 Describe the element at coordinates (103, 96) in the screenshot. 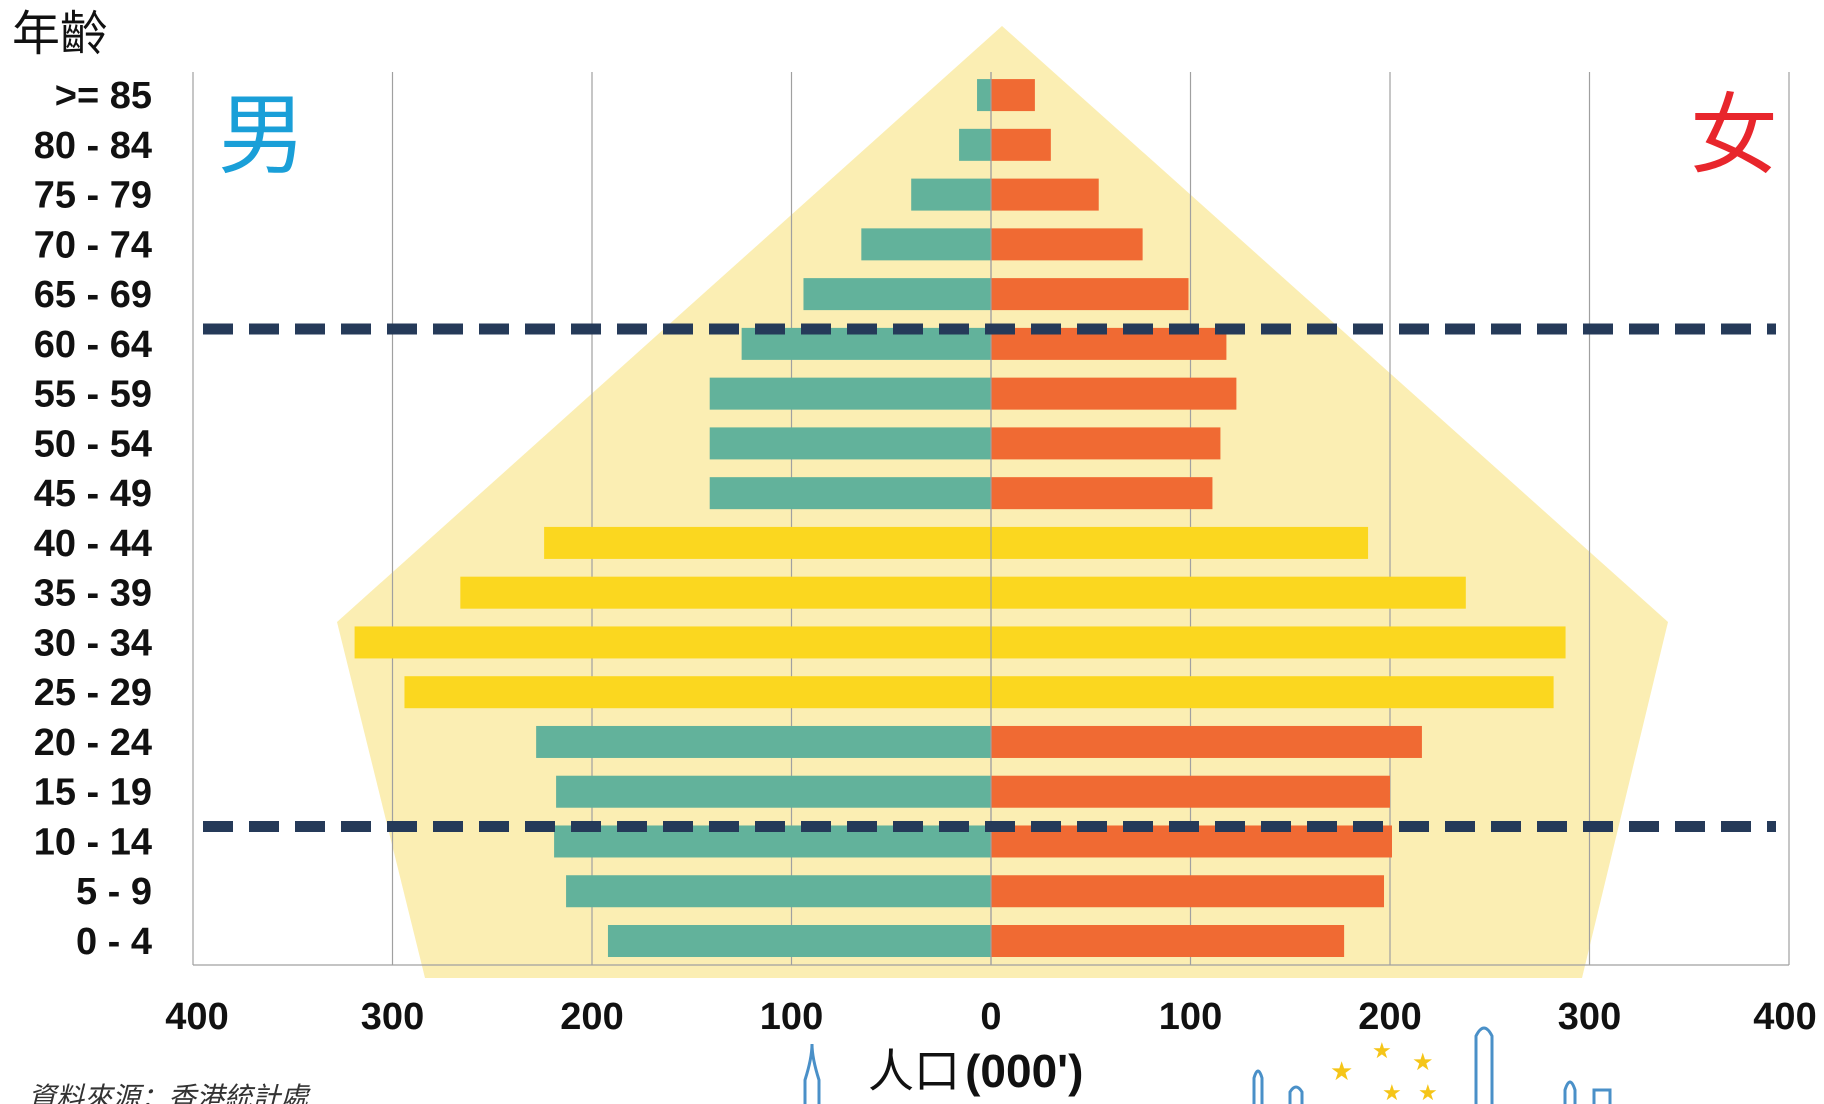

I see `category-label-17: >= 85` at that location.